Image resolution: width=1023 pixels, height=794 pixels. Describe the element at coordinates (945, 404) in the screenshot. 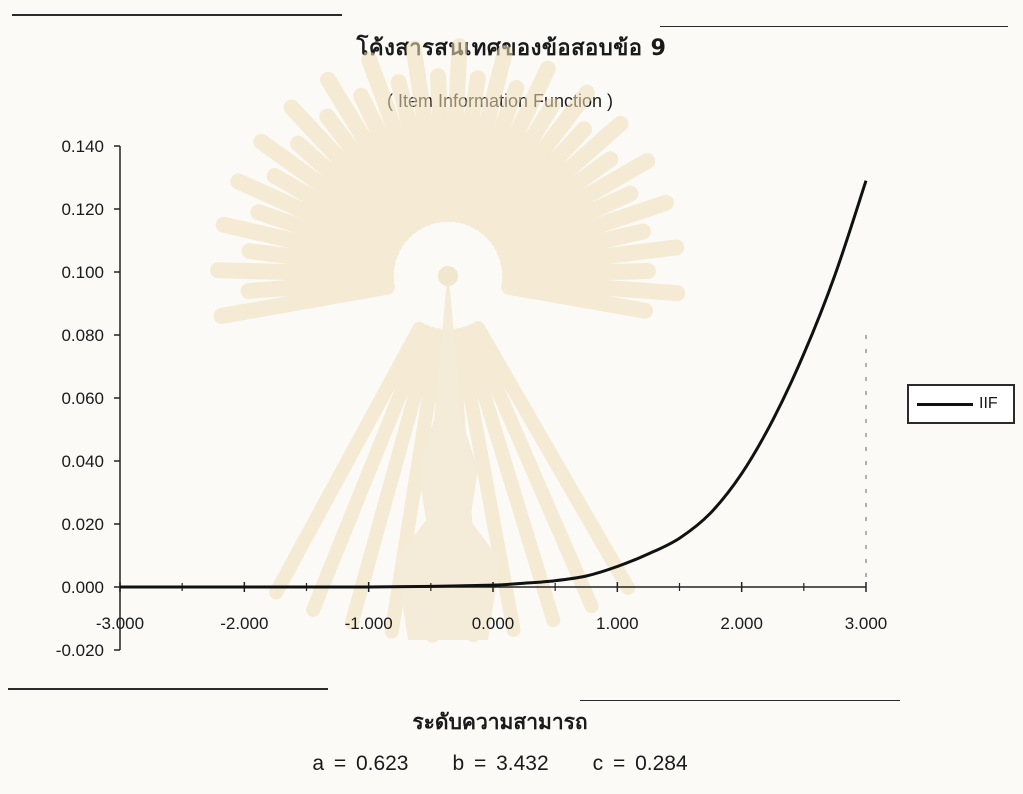

I see `legend-swatch-iif` at that location.